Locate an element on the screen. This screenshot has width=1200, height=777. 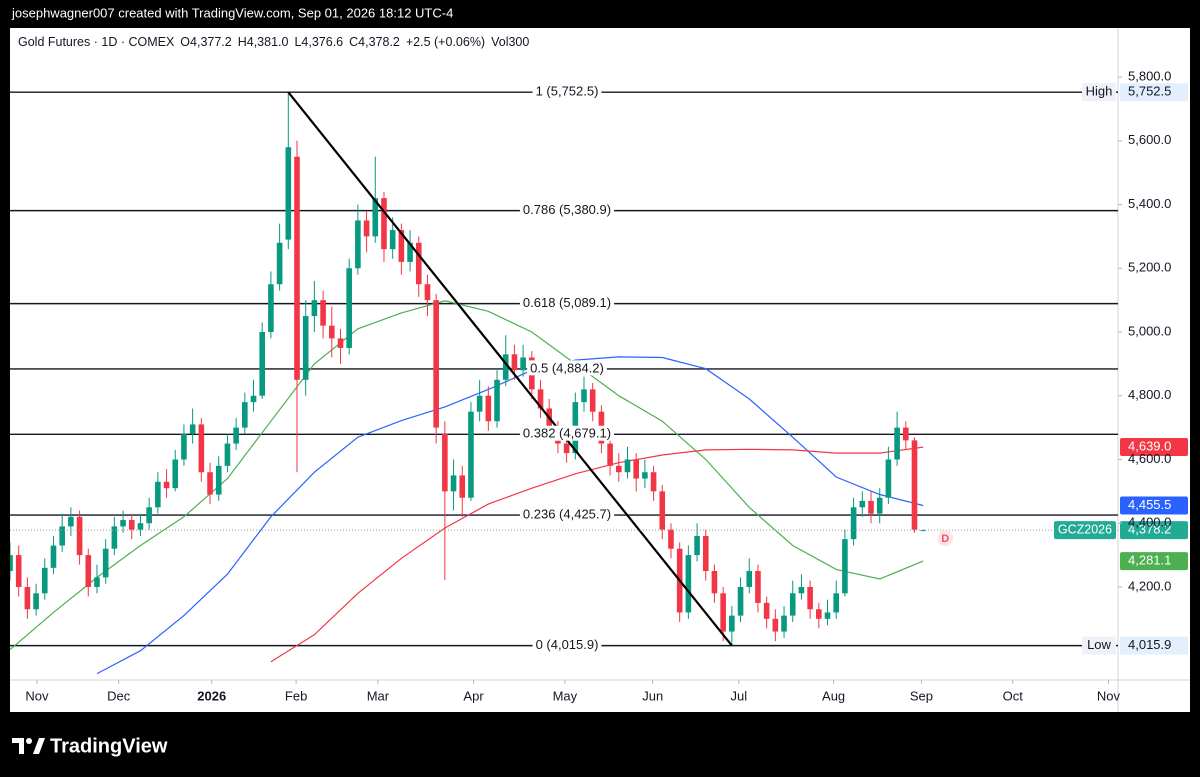
legend-item: +2.5 (+0.06%) is located at coordinates (445, 42).